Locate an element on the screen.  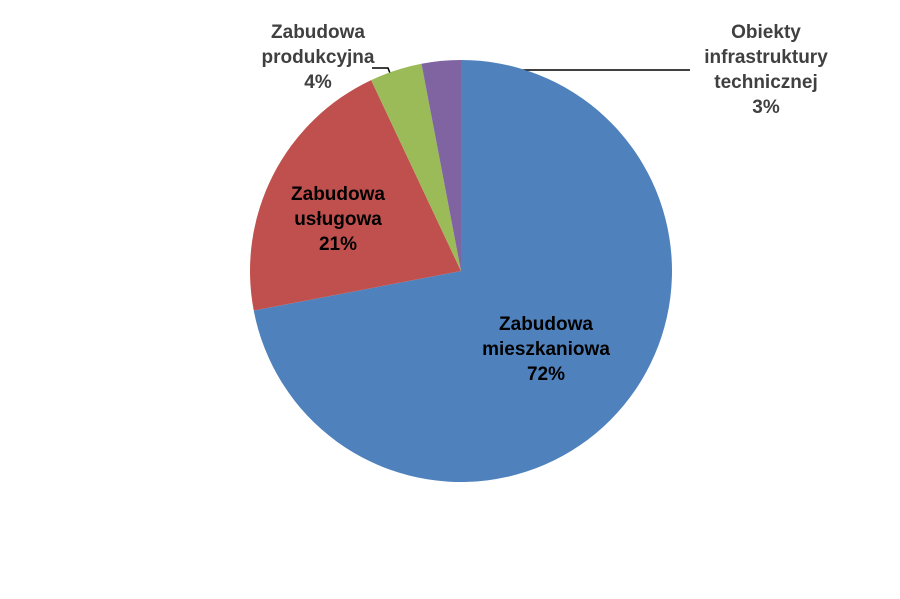
label-line: infrastruktury is located at coordinates (766, 57).